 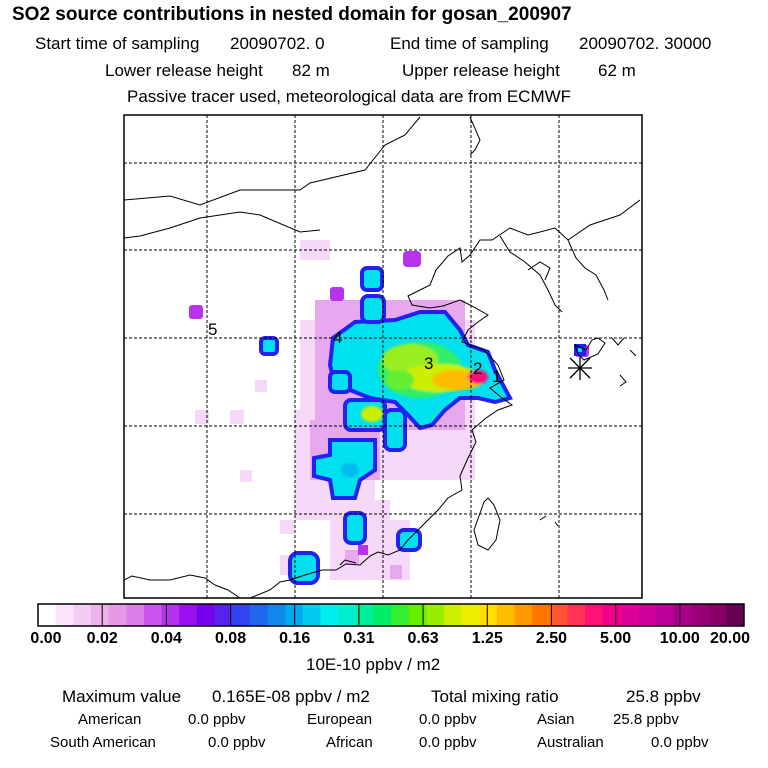 I want to click on colorbar-tick-label: 0.08, so click(x=230, y=638).